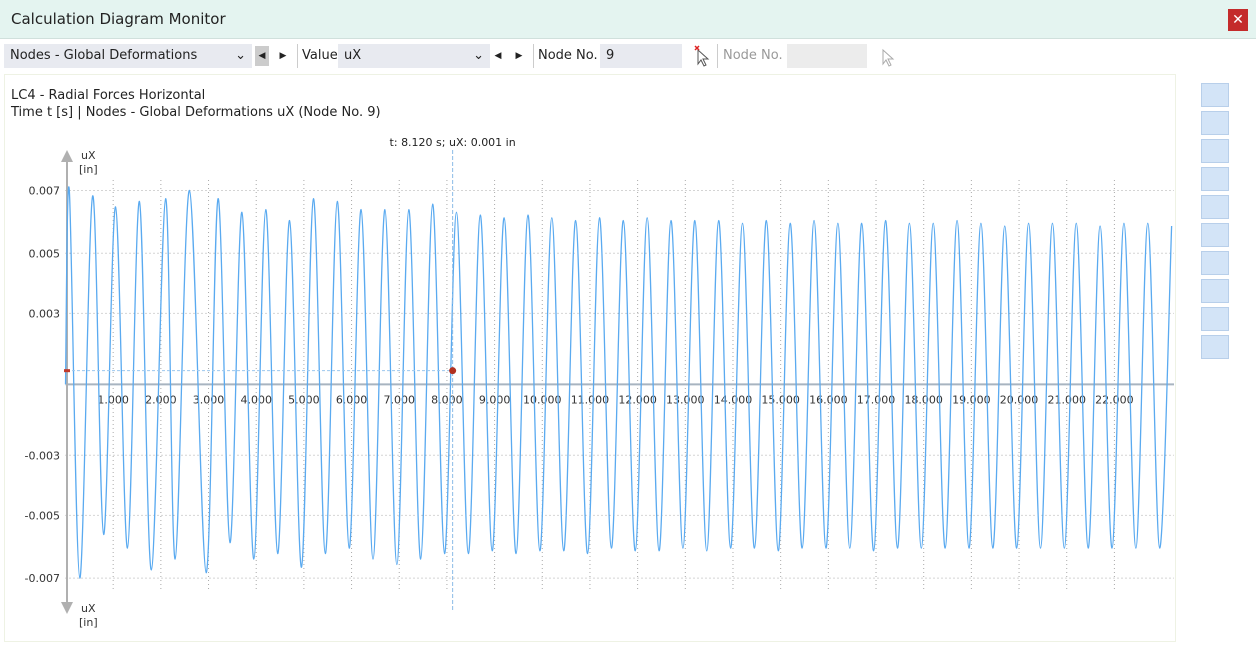 This screenshot has height=651, width=1256. I want to click on x-tick-label: 18.000, so click(923, 399).